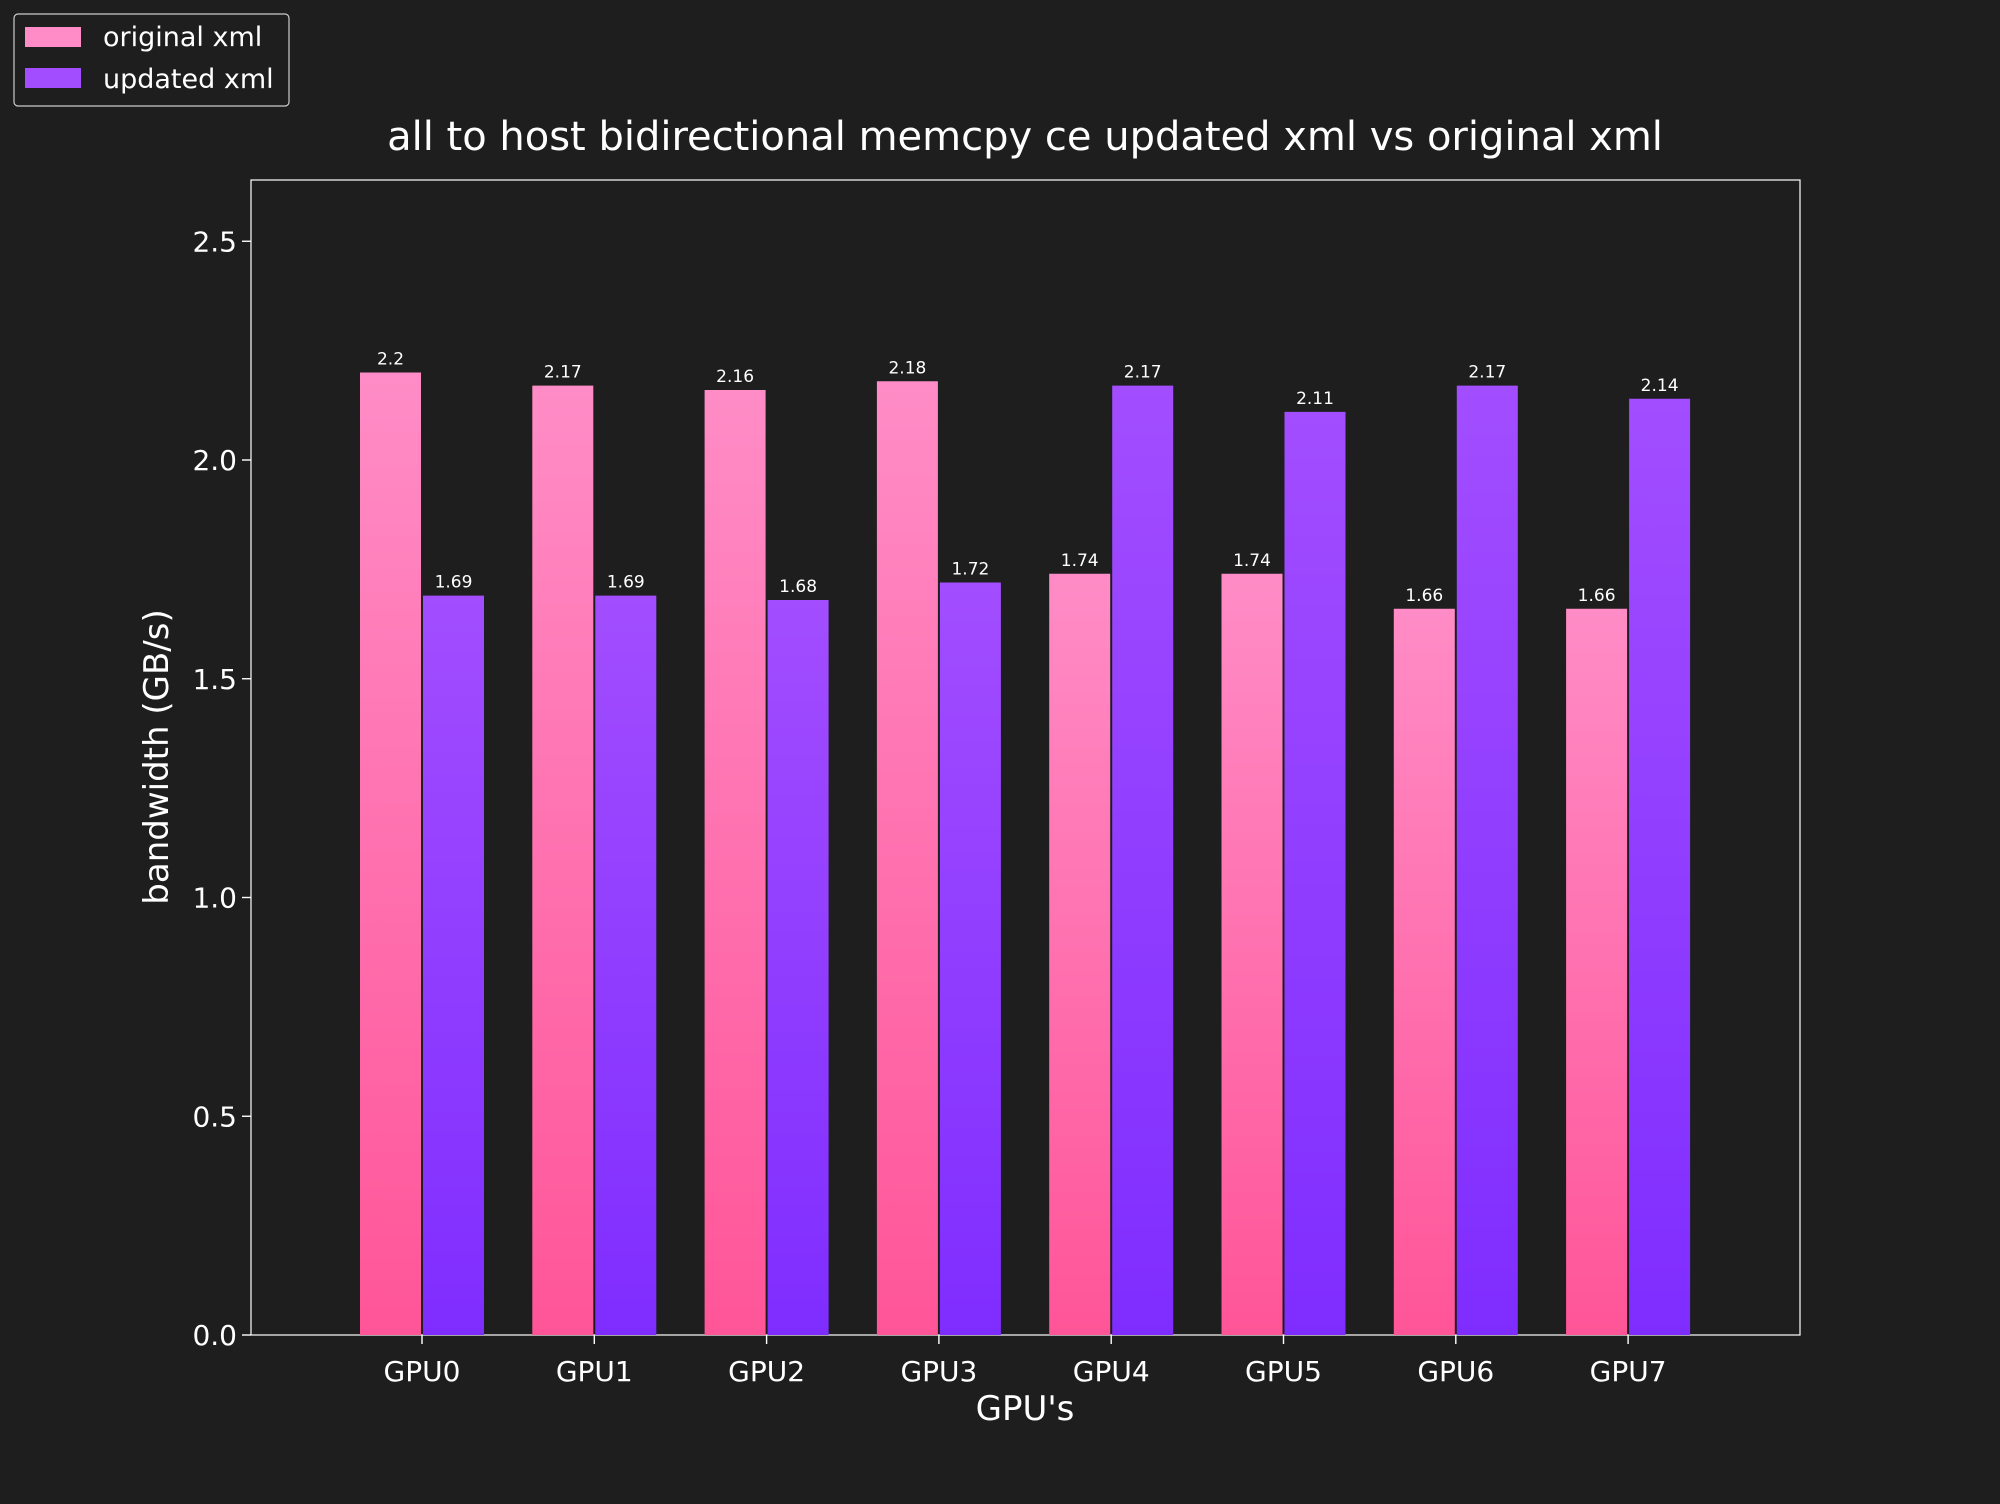 Image resolution: width=2000 pixels, height=1504 pixels. I want to click on x-axis-label: GPU's, so click(1025, 1409).